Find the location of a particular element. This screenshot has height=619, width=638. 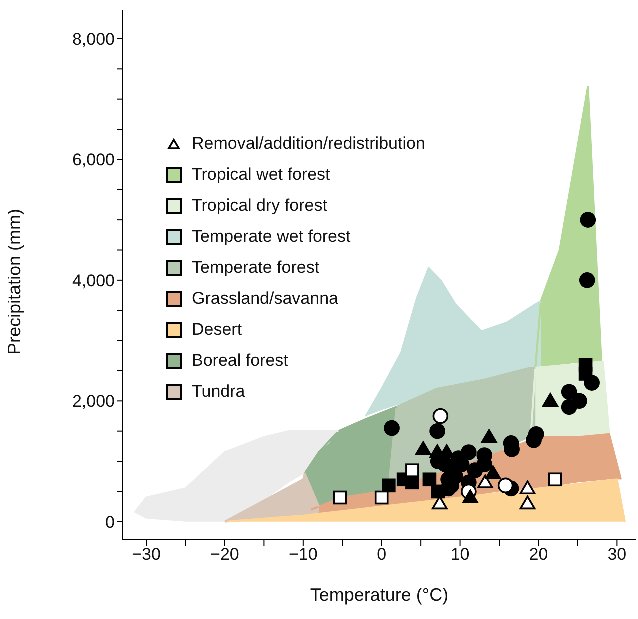

legend-label: Removal/addition/redistribution is located at coordinates (309, 144).